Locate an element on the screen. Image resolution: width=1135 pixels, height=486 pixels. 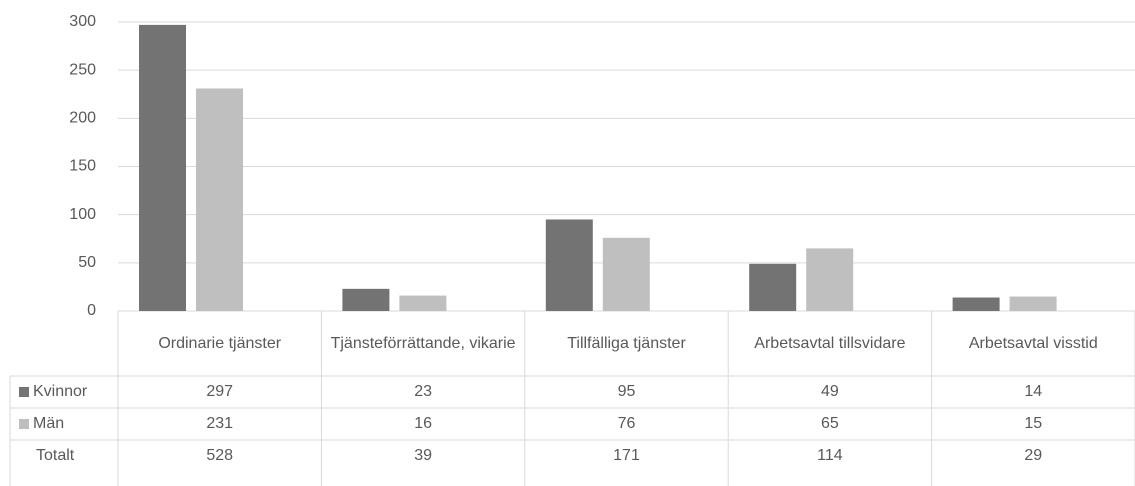
y-tick-label: 50 is located at coordinates (87, 262).